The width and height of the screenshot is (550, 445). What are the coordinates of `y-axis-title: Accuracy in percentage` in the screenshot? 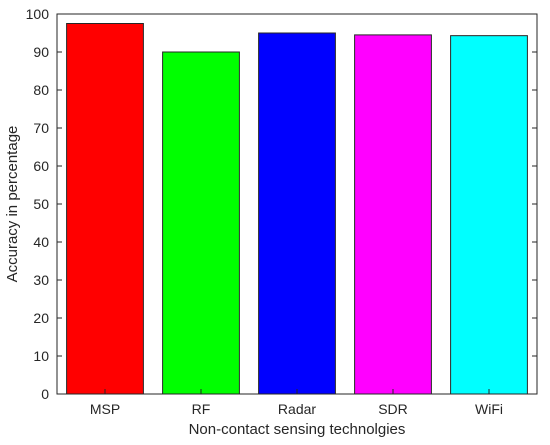 It's located at (12, 204).